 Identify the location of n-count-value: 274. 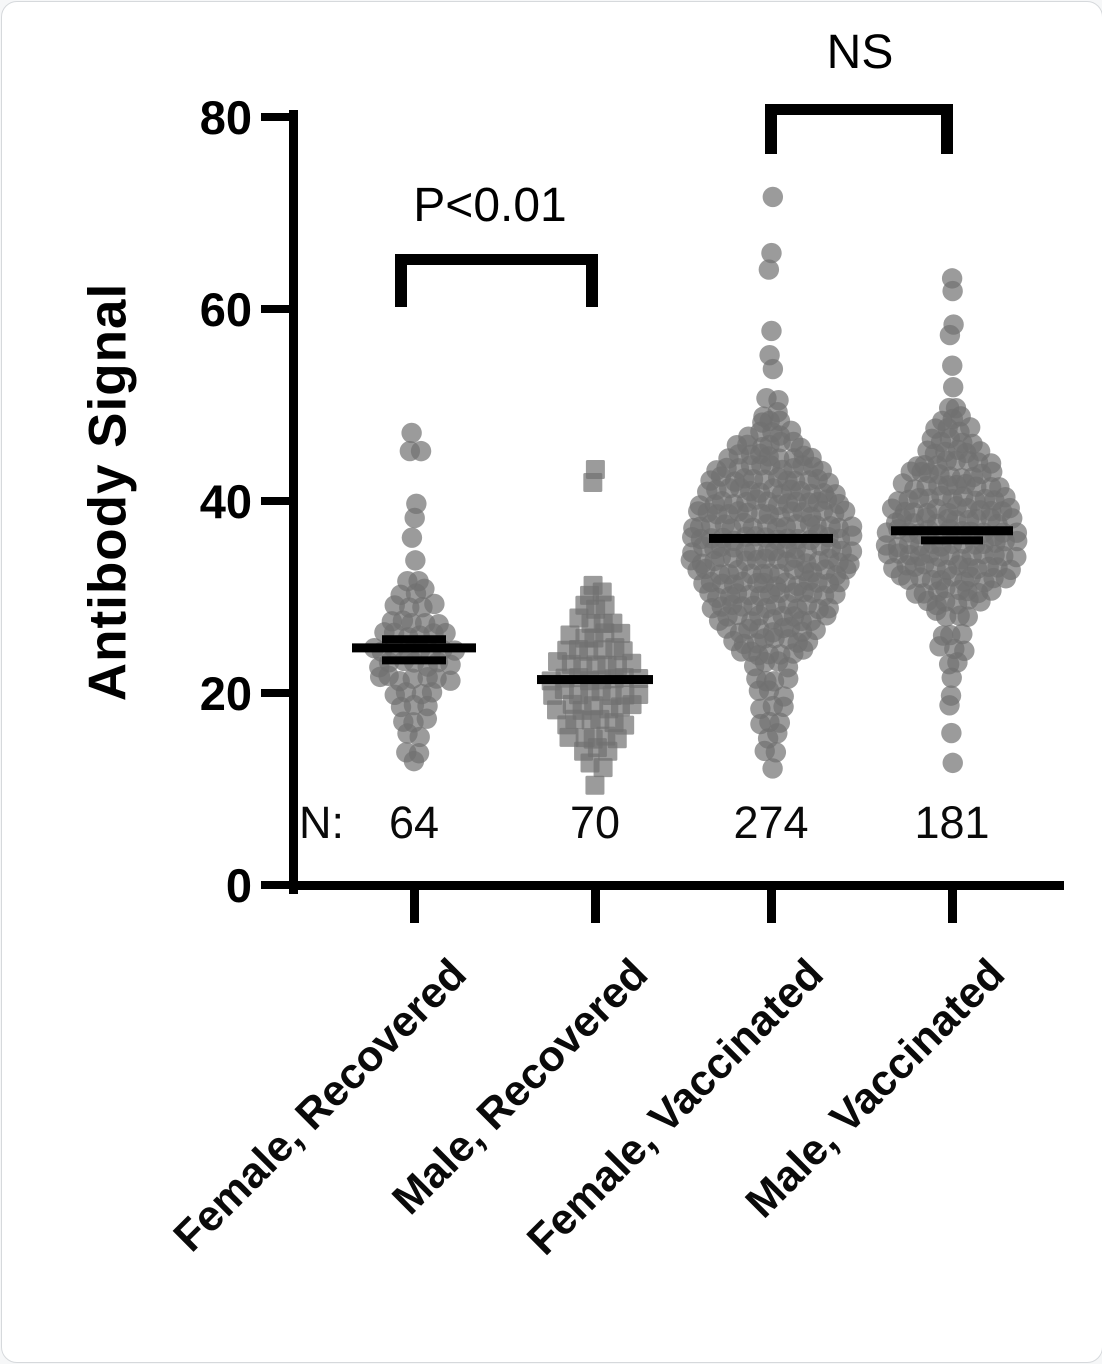
(771, 822).